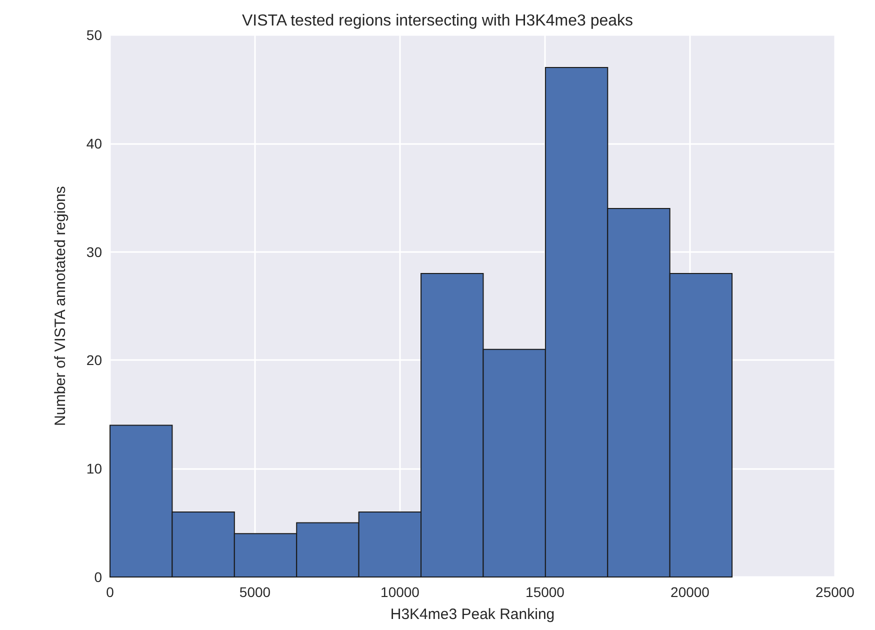 The height and width of the screenshot is (630, 875). What do you see at coordinates (94, 35) in the screenshot?
I see `y-tick-label: 50` at bounding box center [94, 35].